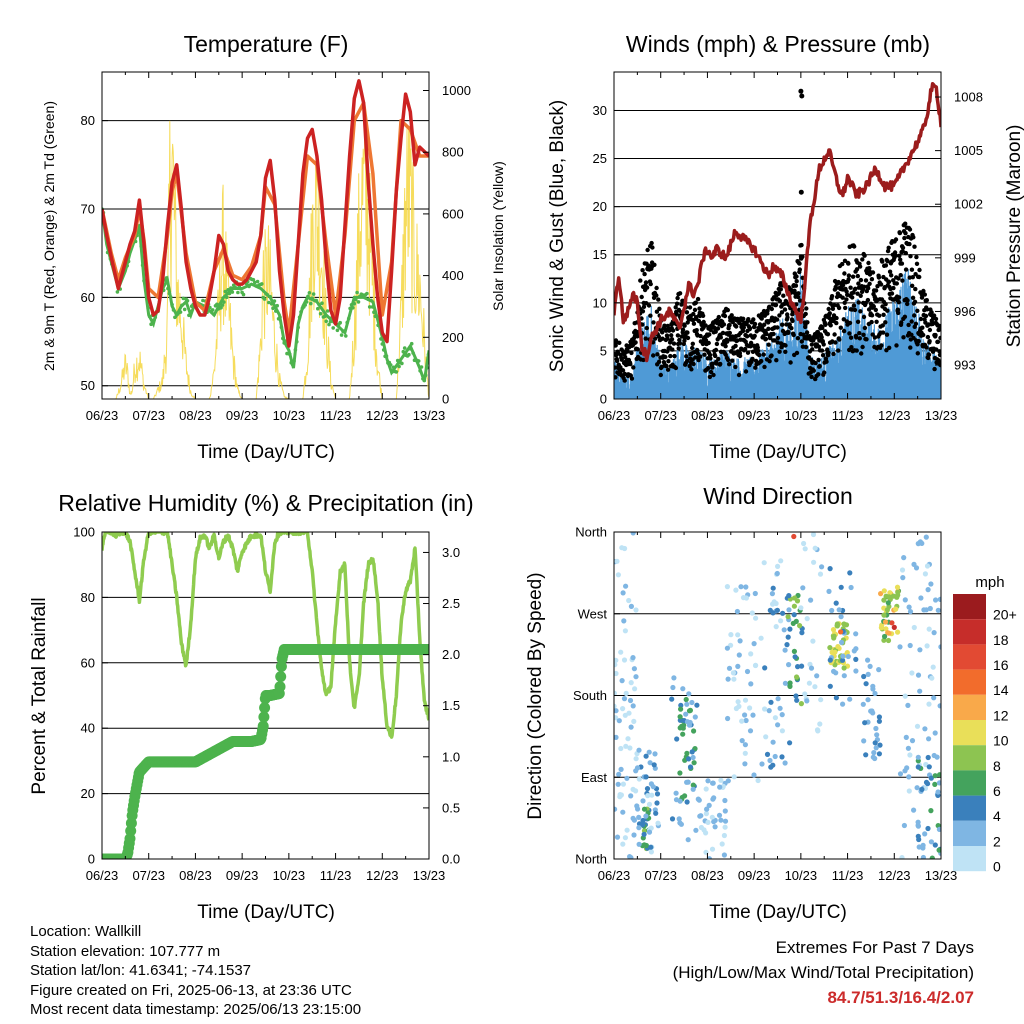 The image size is (1024, 1024). I want to click on pressure-line, so click(777, 222).